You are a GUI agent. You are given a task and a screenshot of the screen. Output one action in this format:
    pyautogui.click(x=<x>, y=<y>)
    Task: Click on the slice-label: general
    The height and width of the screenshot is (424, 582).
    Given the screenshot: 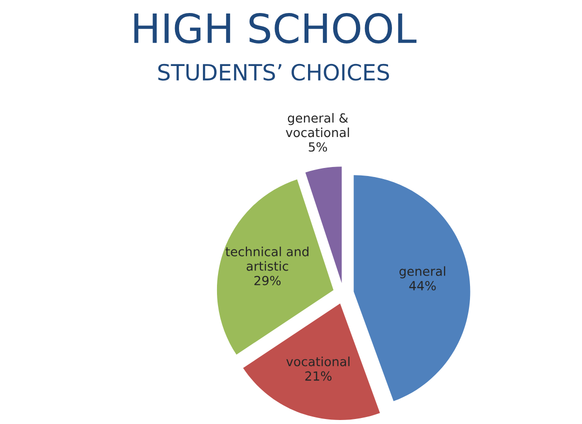 What is the action you would take?
    pyautogui.click(x=422, y=272)
    